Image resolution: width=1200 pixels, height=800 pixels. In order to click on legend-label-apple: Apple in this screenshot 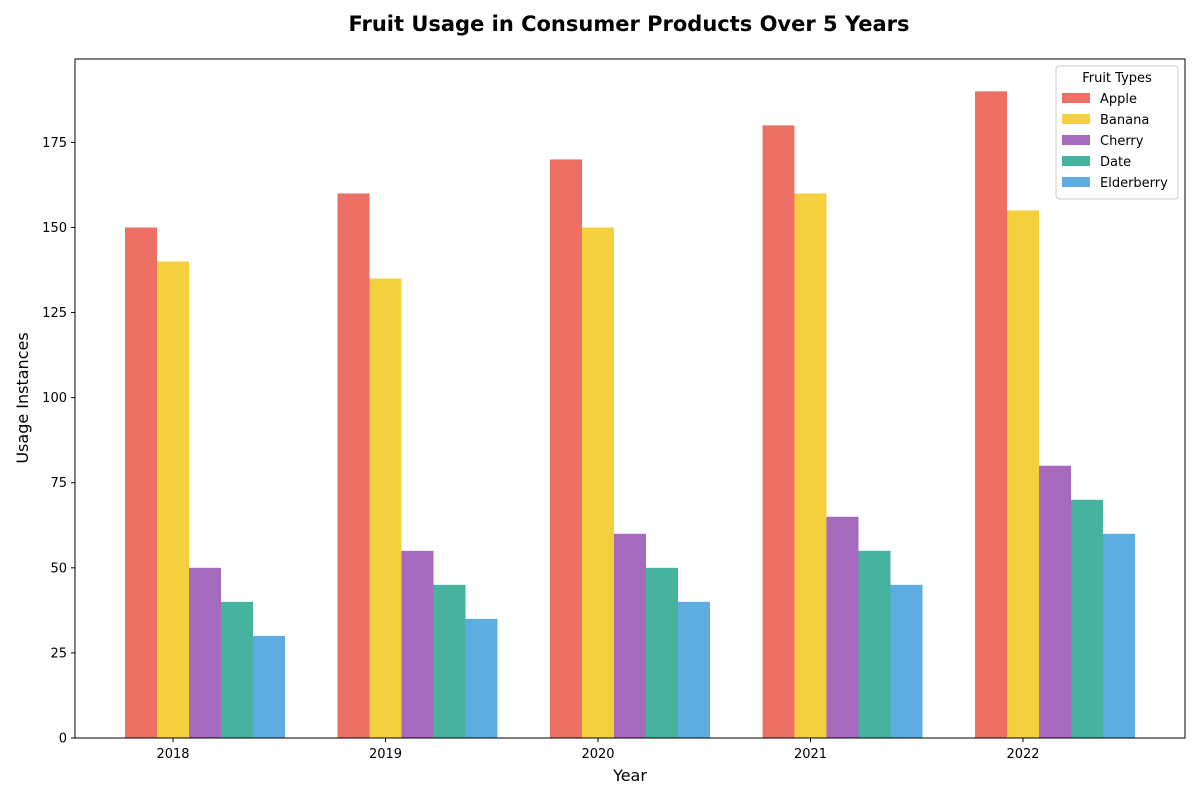, I will do `click(1118, 99)`.